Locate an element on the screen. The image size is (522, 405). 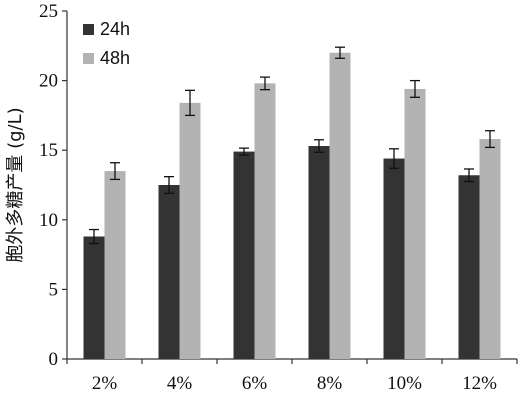
y-tick-label: 15 is located at coordinates (48, 150).